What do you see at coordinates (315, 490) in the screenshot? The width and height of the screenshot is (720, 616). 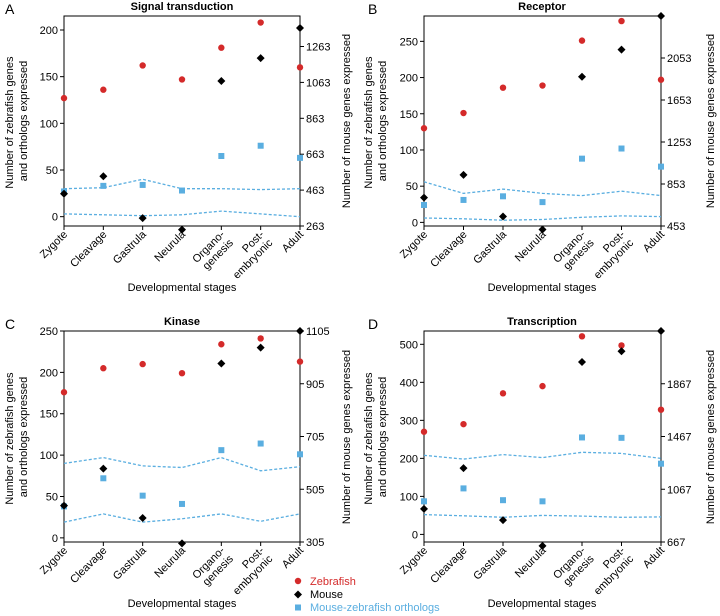 I see `panel-c-right-tick-label: 505` at bounding box center [315, 490].